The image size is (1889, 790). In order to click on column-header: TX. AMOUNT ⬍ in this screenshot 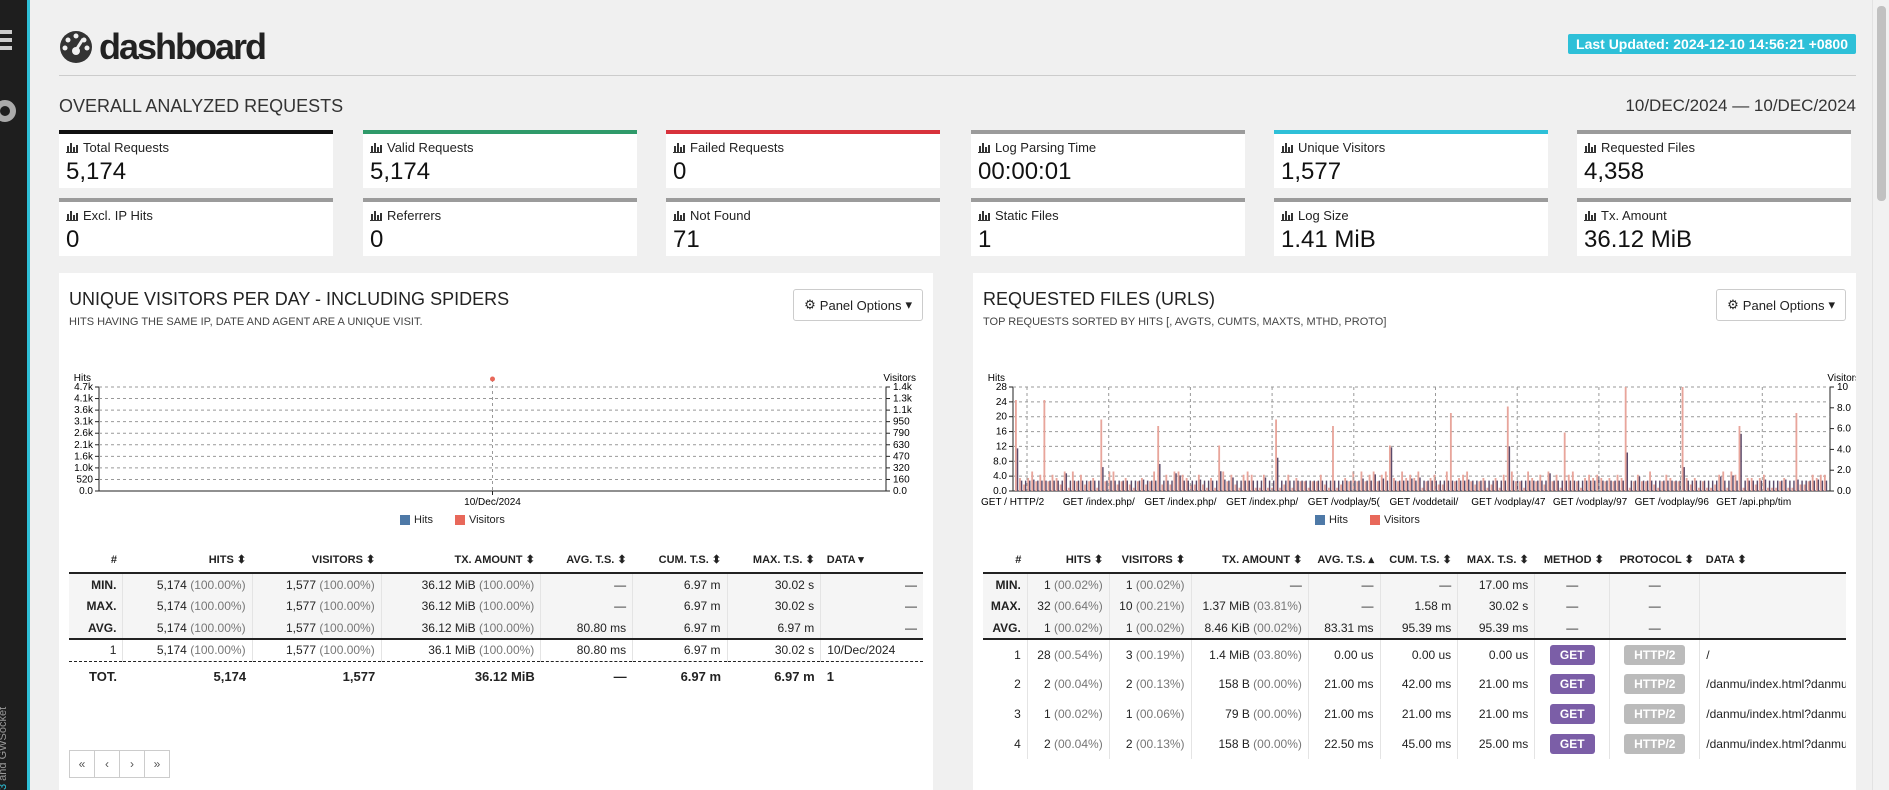, I will do `click(1250, 560)`.